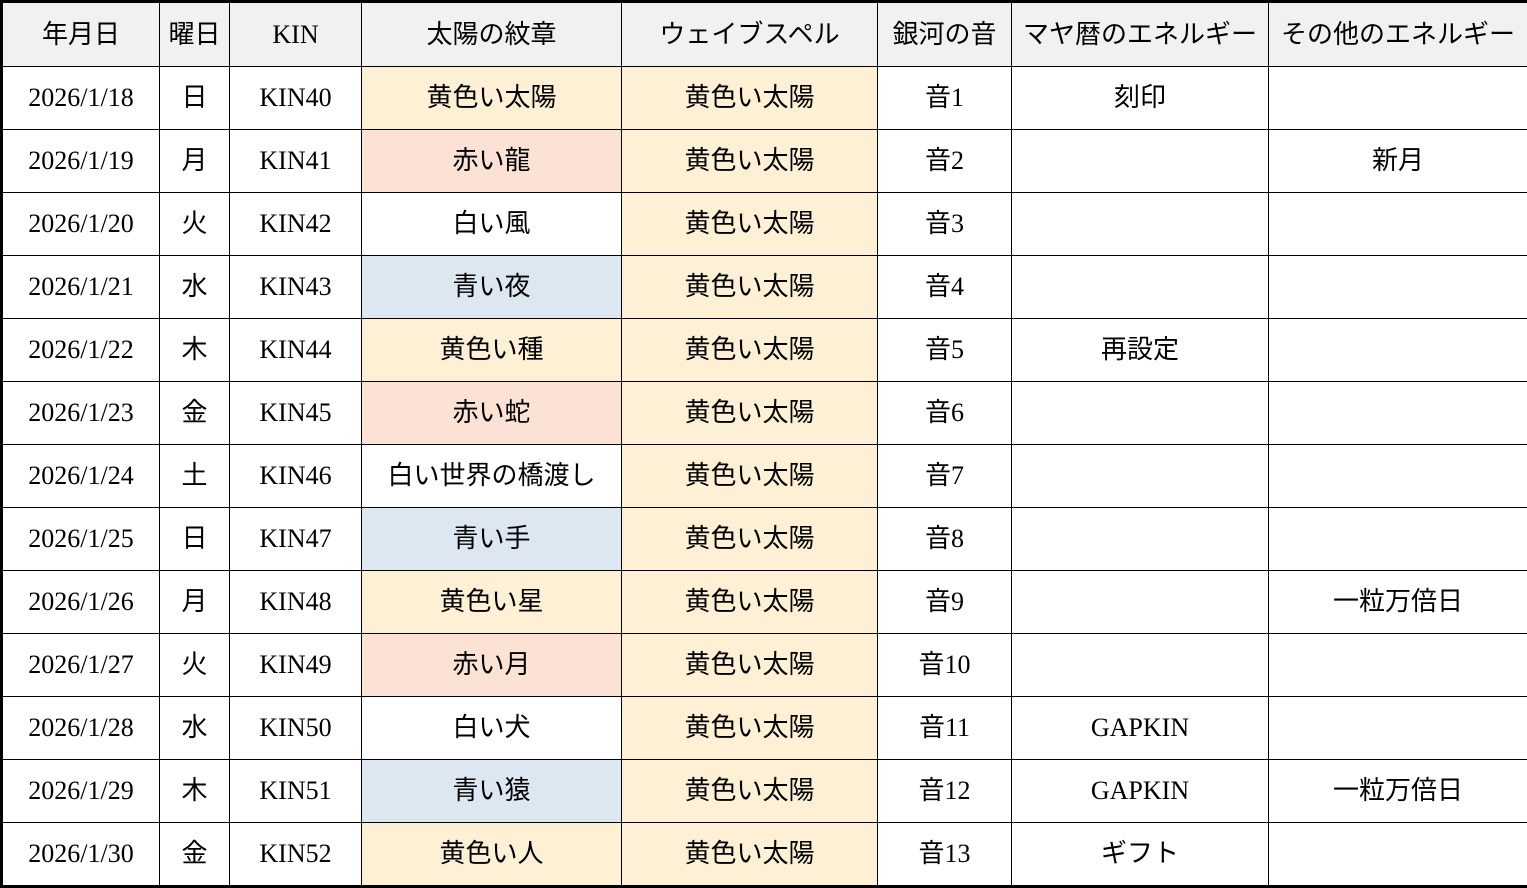  Describe the element at coordinates (296, 791) in the screenshot. I see `cell-kin: KIN51` at that location.